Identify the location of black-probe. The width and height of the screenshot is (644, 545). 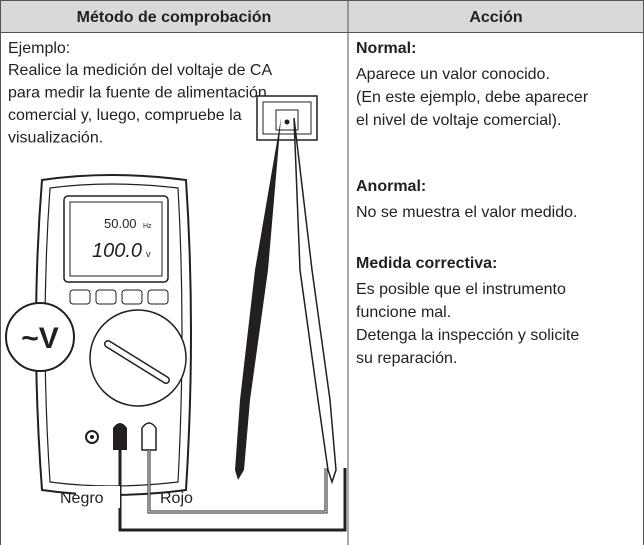
(258, 299).